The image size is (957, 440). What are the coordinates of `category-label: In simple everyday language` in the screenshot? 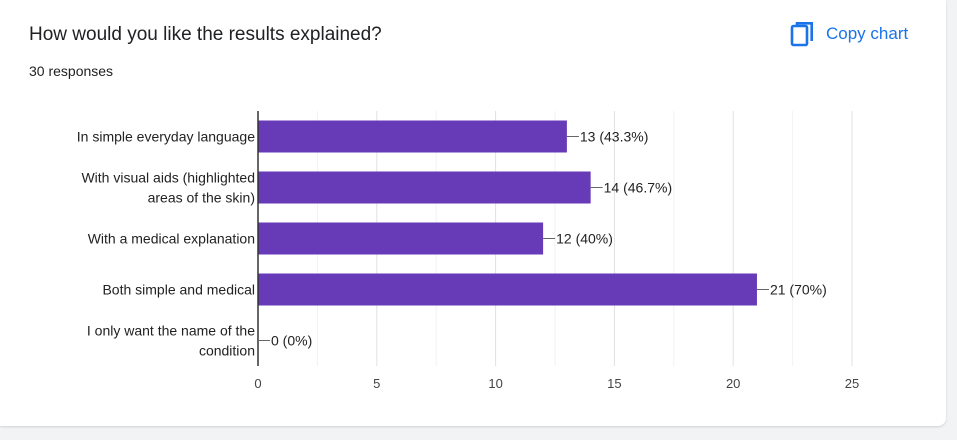 It's located at (166, 137).